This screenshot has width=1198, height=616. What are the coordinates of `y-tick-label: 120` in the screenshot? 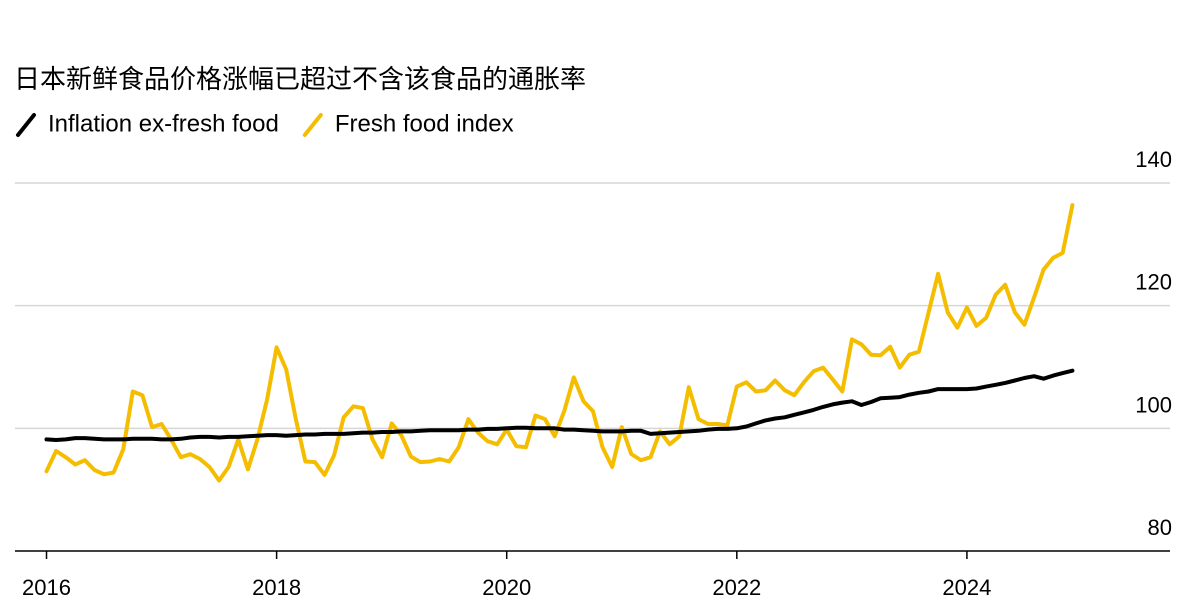 It's located at (1153, 282).